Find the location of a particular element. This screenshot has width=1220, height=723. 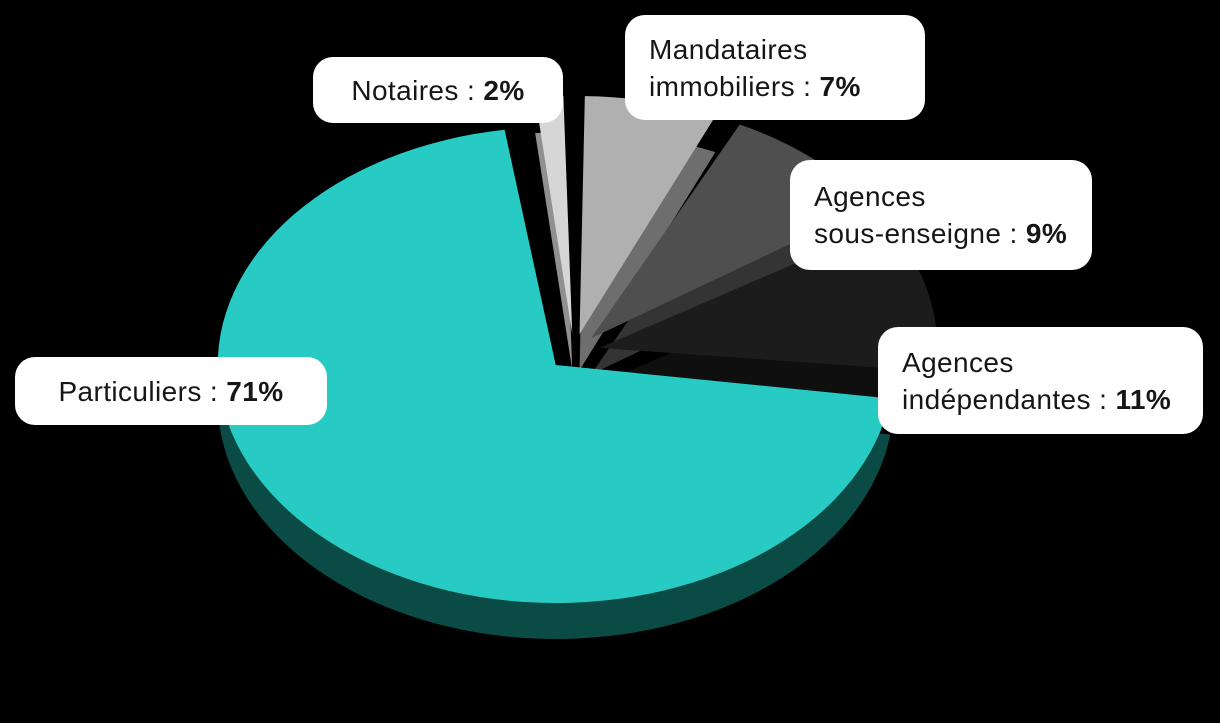

callout-mandataires-line2: immobiliers : 7% is located at coordinates (755, 86).